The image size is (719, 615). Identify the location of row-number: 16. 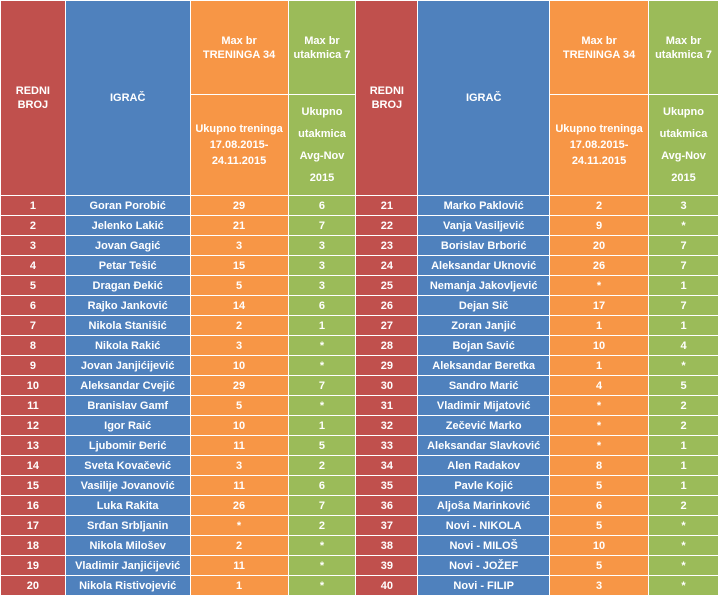
(33, 505).